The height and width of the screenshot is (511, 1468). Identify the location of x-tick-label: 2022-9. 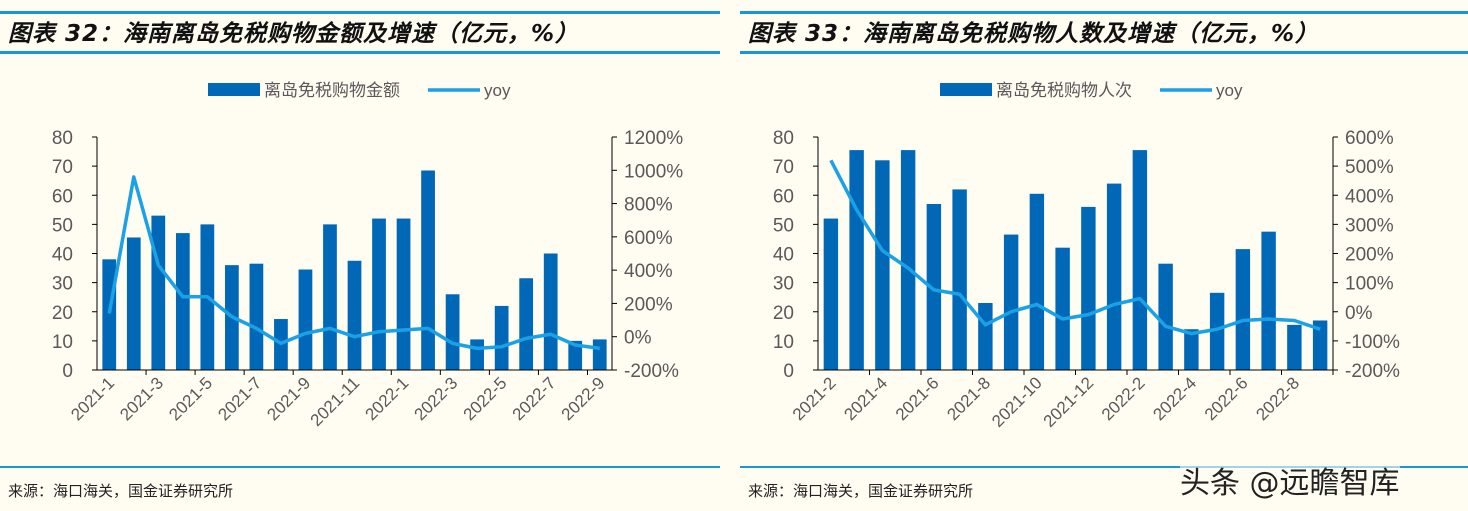
(583, 398).